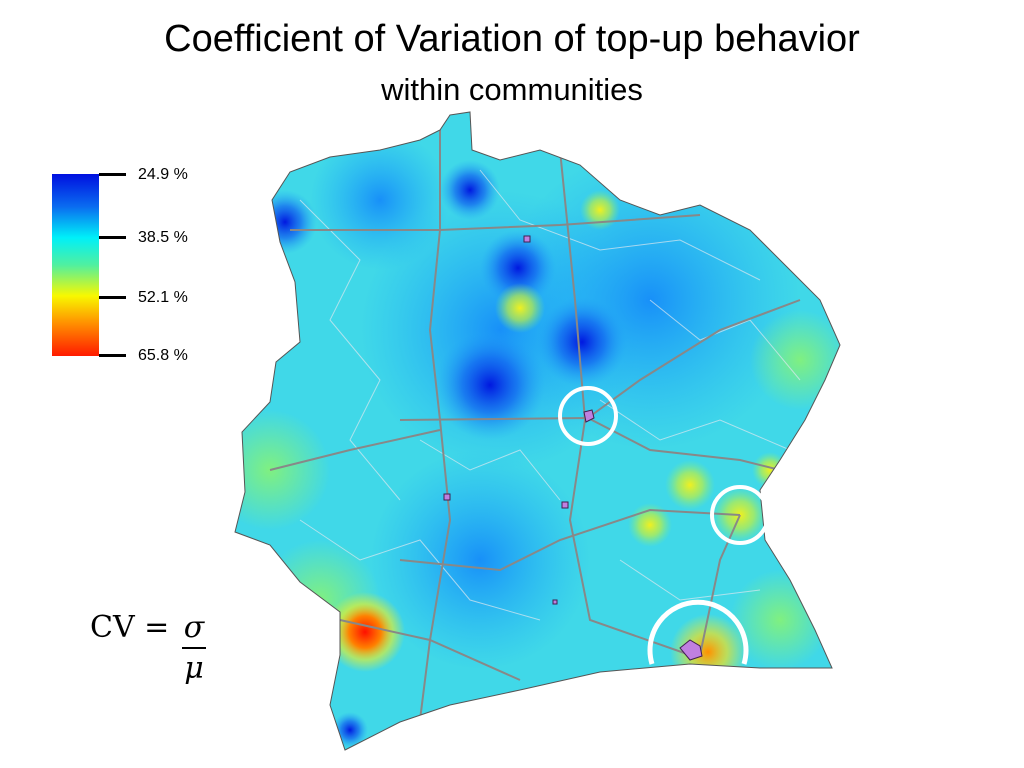 This screenshot has width=1024, height=768. What do you see at coordinates (163, 297) in the screenshot?
I see `legend-label: 52.1 %` at bounding box center [163, 297].